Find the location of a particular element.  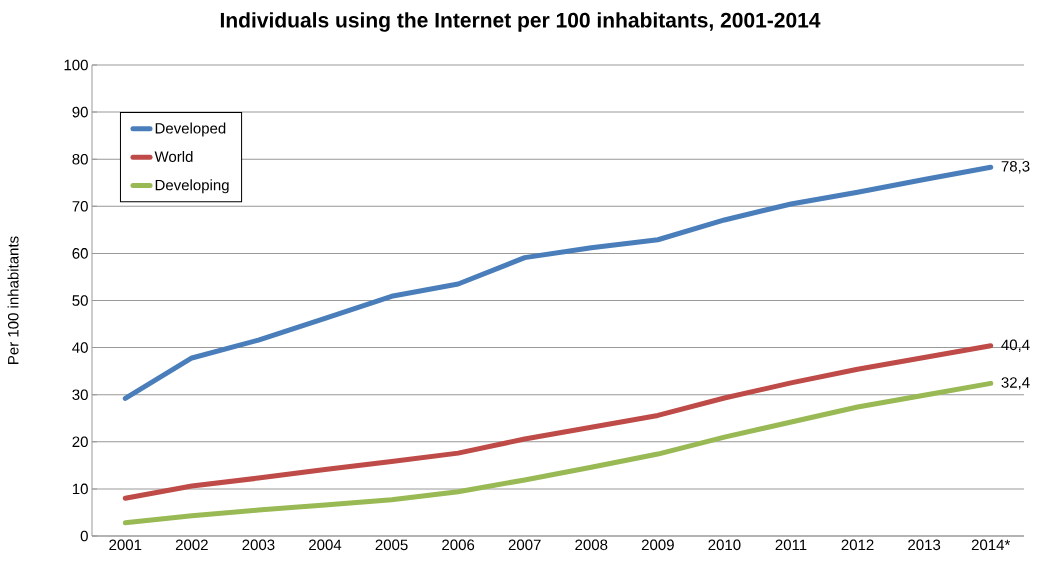

legend-label: Developing is located at coordinates (192, 186).